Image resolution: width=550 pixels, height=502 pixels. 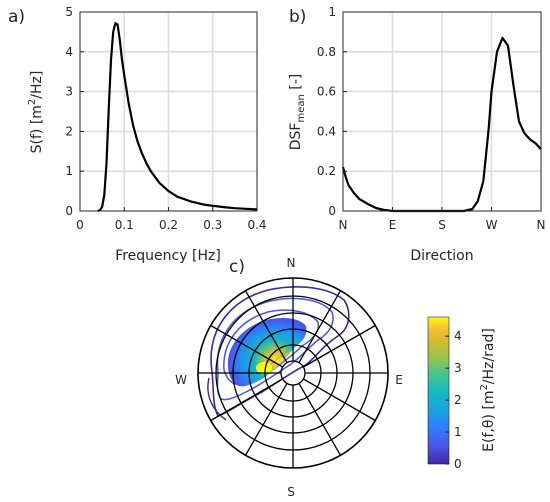 I want to click on chart-b-ylabel-tail: [-], so click(x=296, y=84).